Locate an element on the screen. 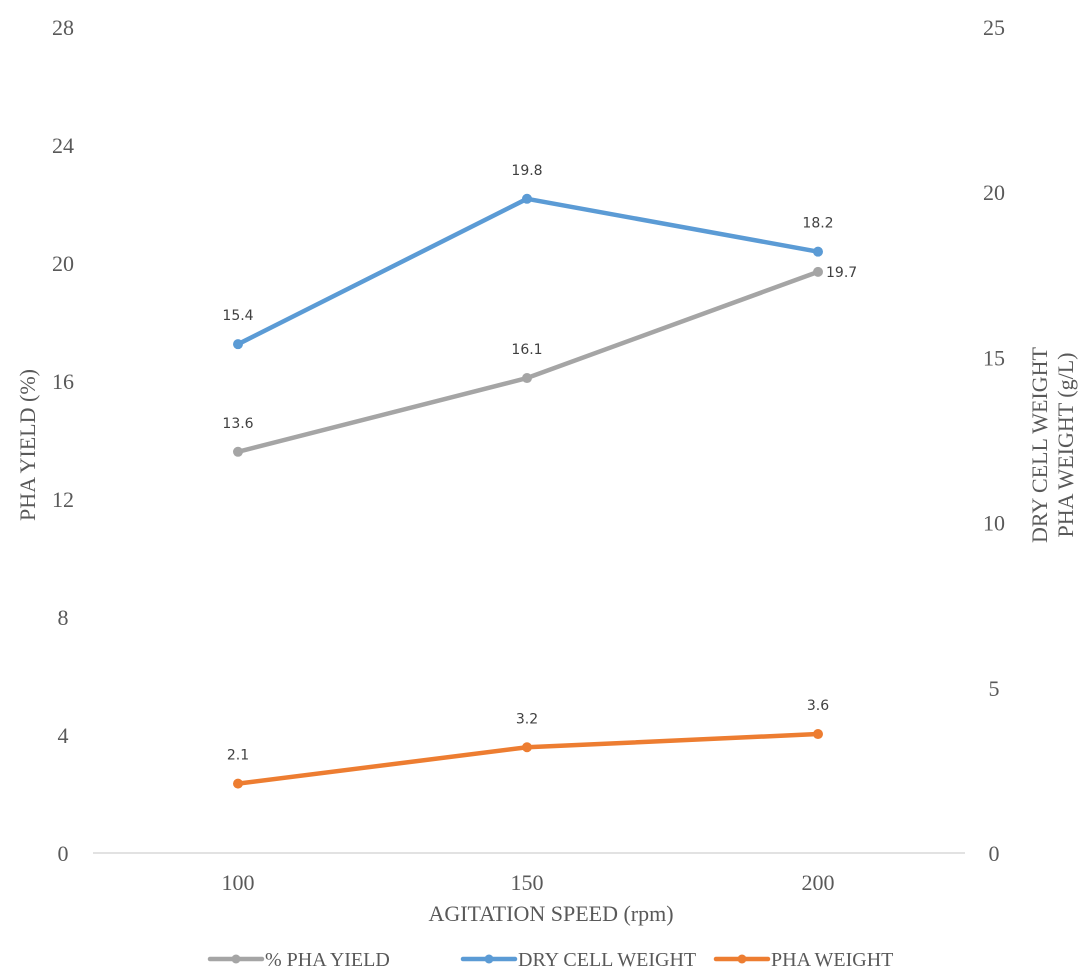  data-label-pha-weight: 3.6 is located at coordinates (818, 706).